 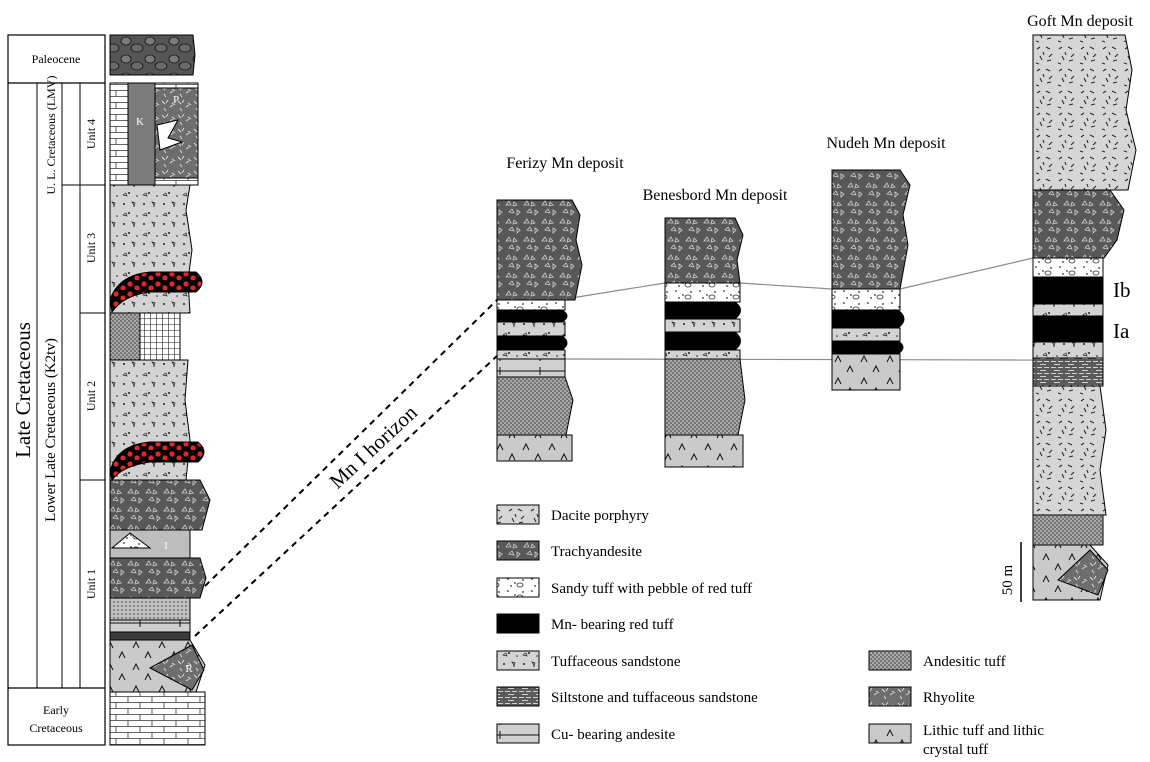 What do you see at coordinates (531, 368) in the screenshot?
I see `ferizy-cu-andesite` at bounding box center [531, 368].